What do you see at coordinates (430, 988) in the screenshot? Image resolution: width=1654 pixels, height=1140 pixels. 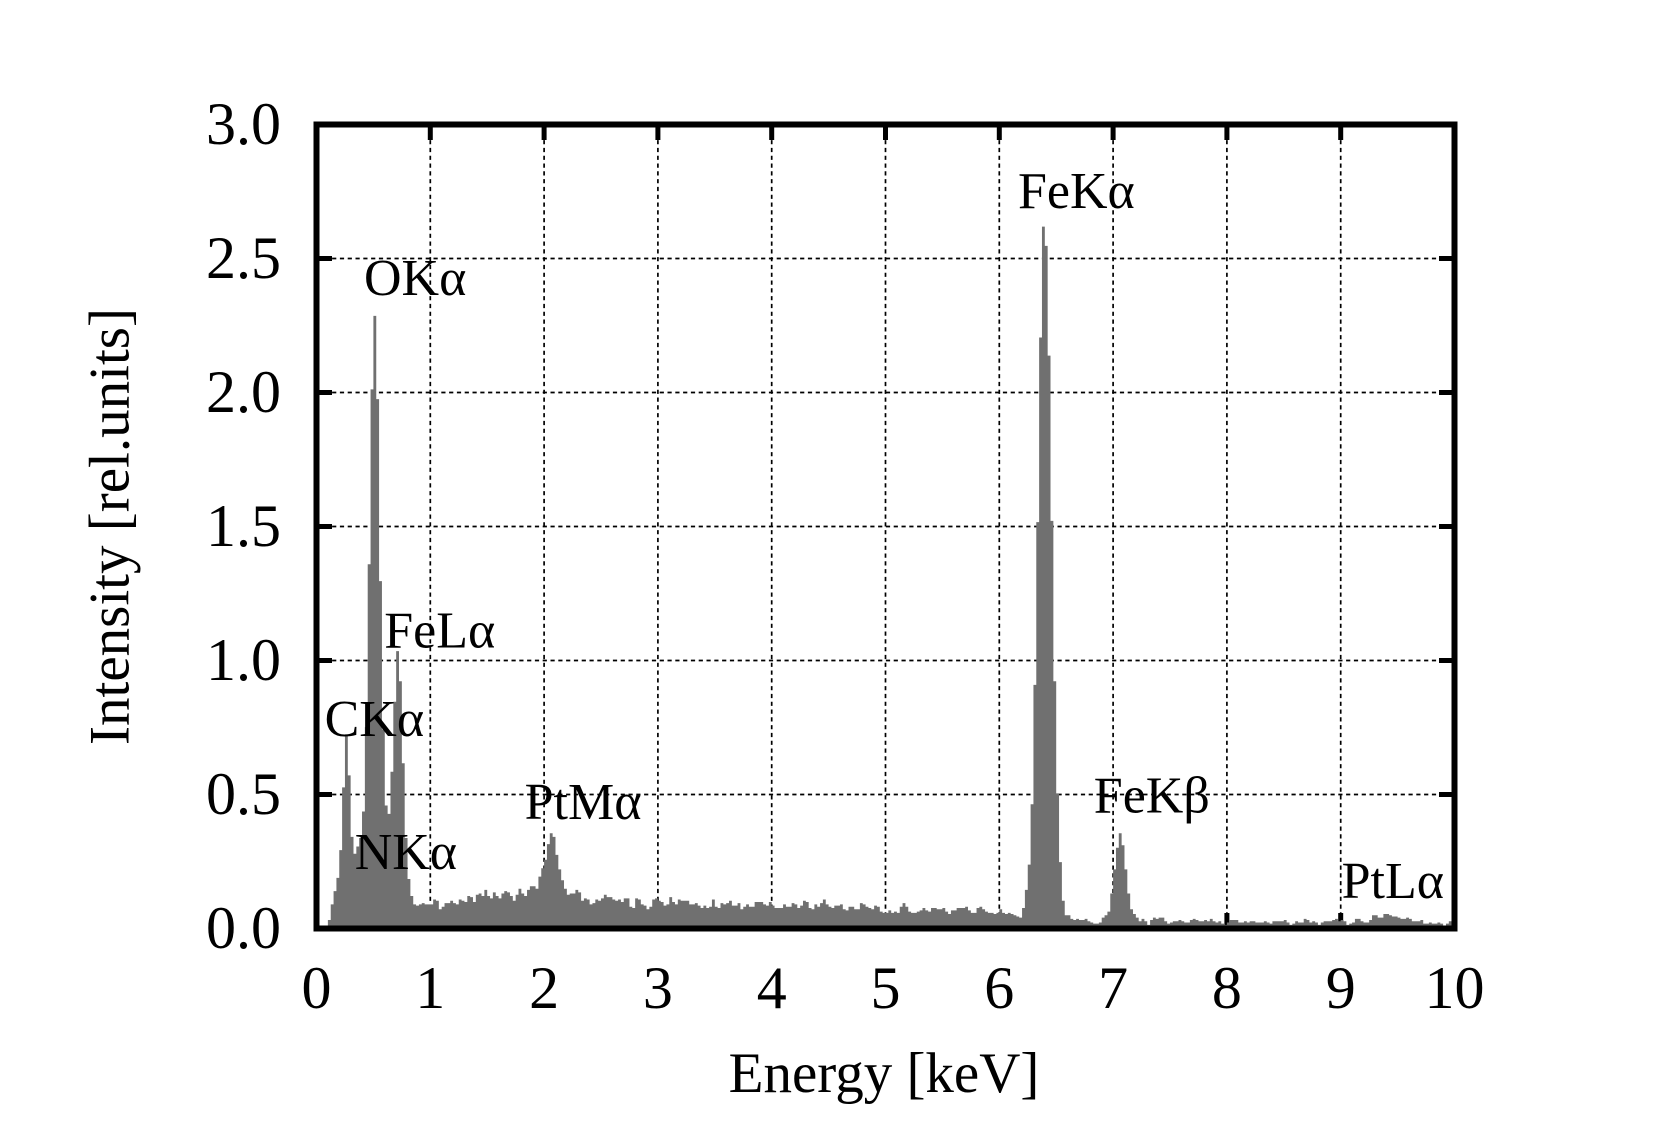 I see `x-tick-label: 1` at bounding box center [430, 988].